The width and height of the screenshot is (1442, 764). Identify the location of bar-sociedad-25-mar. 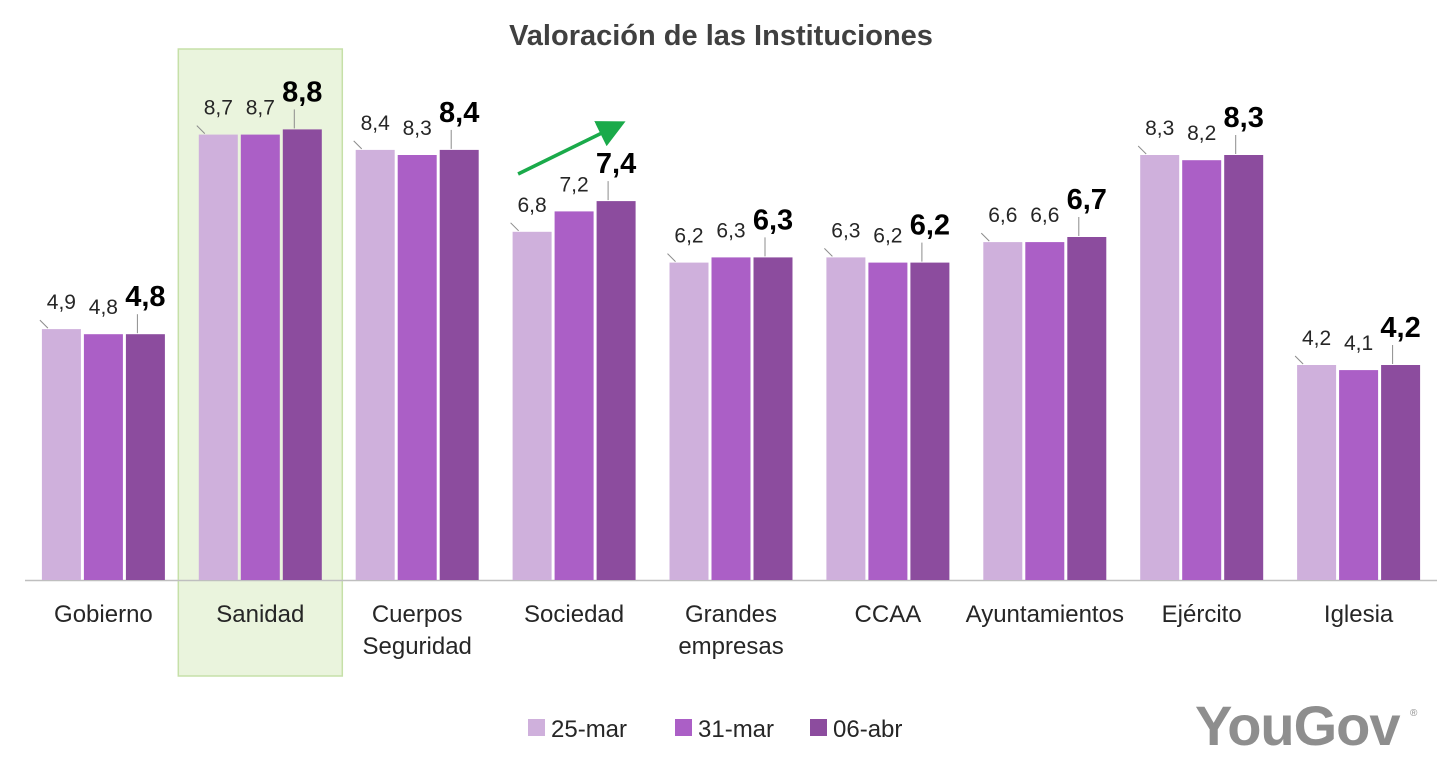
(532, 406).